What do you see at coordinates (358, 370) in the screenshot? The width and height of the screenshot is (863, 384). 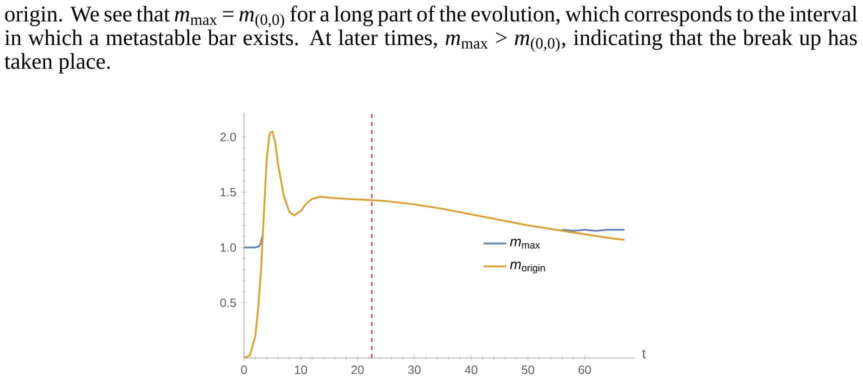 I see `x-tick-label: 20` at bounding box center [358, 370].